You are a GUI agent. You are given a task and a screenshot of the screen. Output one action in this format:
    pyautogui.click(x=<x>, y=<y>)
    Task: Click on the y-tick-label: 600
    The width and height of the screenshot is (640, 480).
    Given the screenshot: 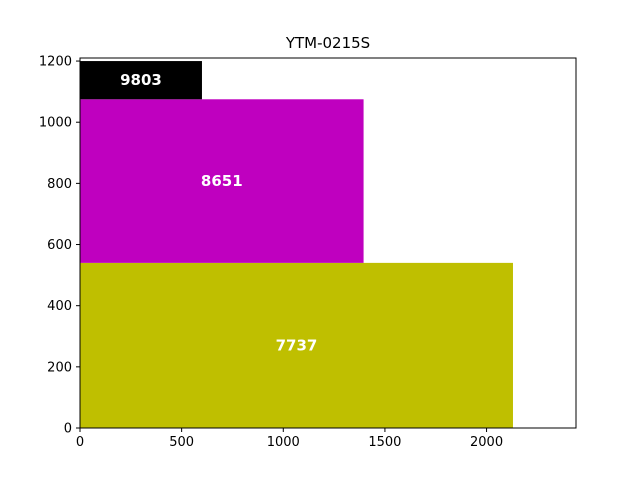 What is the action you would take?
    pyautogui.click(x=59, y=245)
    